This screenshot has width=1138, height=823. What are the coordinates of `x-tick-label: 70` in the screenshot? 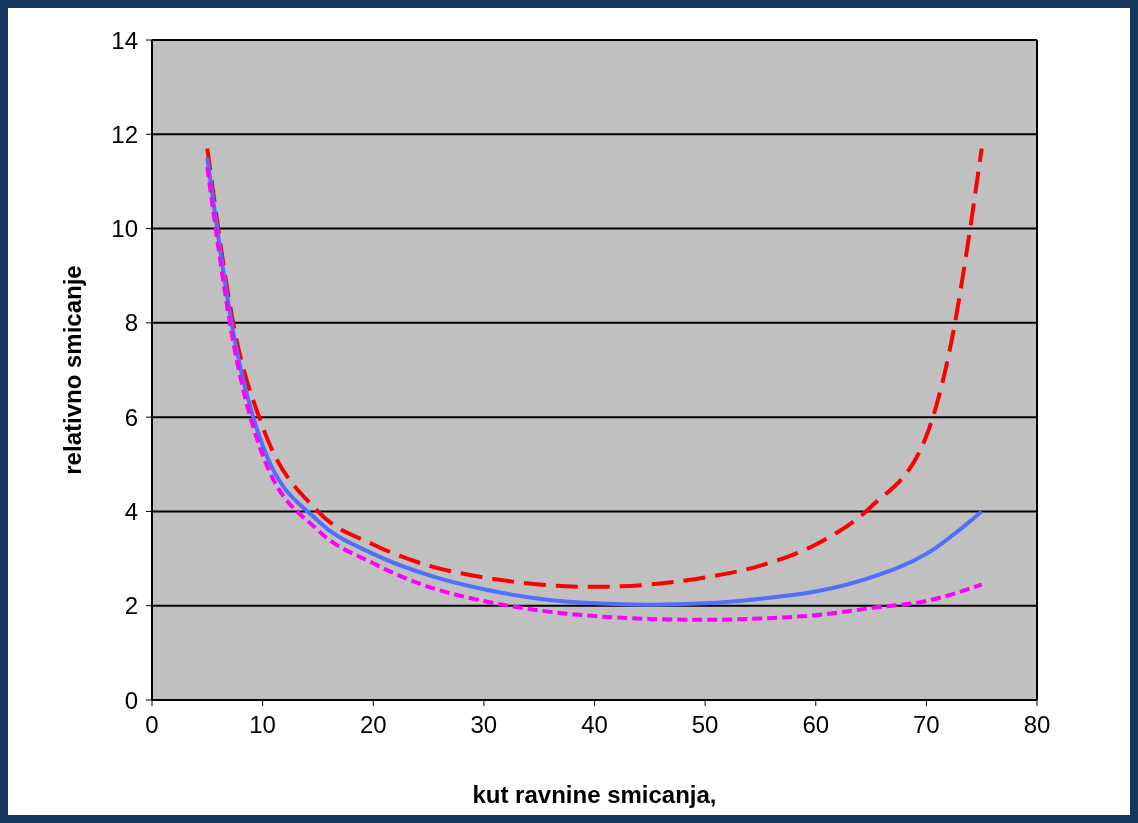 It's located at (926, 725).